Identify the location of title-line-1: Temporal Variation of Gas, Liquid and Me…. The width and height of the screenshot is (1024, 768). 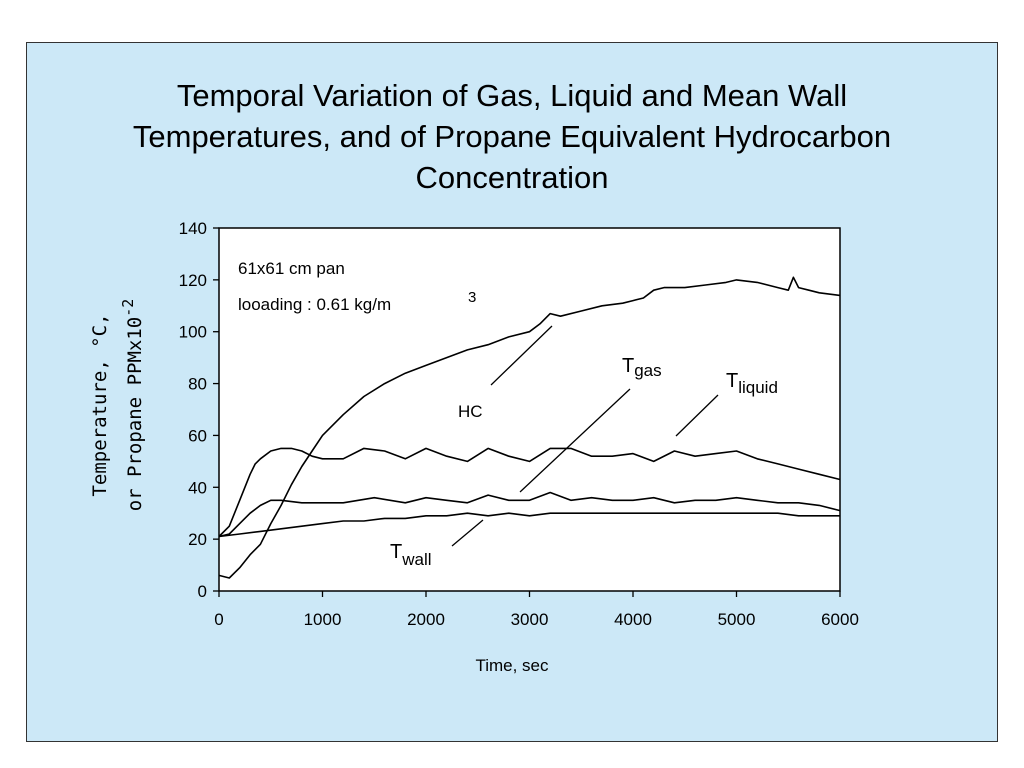
(512, 95).